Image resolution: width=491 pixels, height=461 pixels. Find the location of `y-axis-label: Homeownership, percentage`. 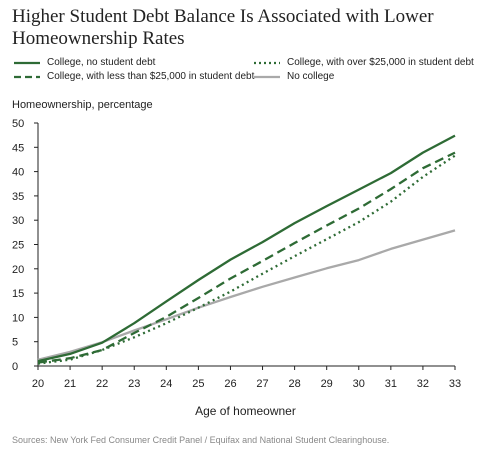

y-axis-label: Homeownership, percentage is located at coordinates (82, 105).